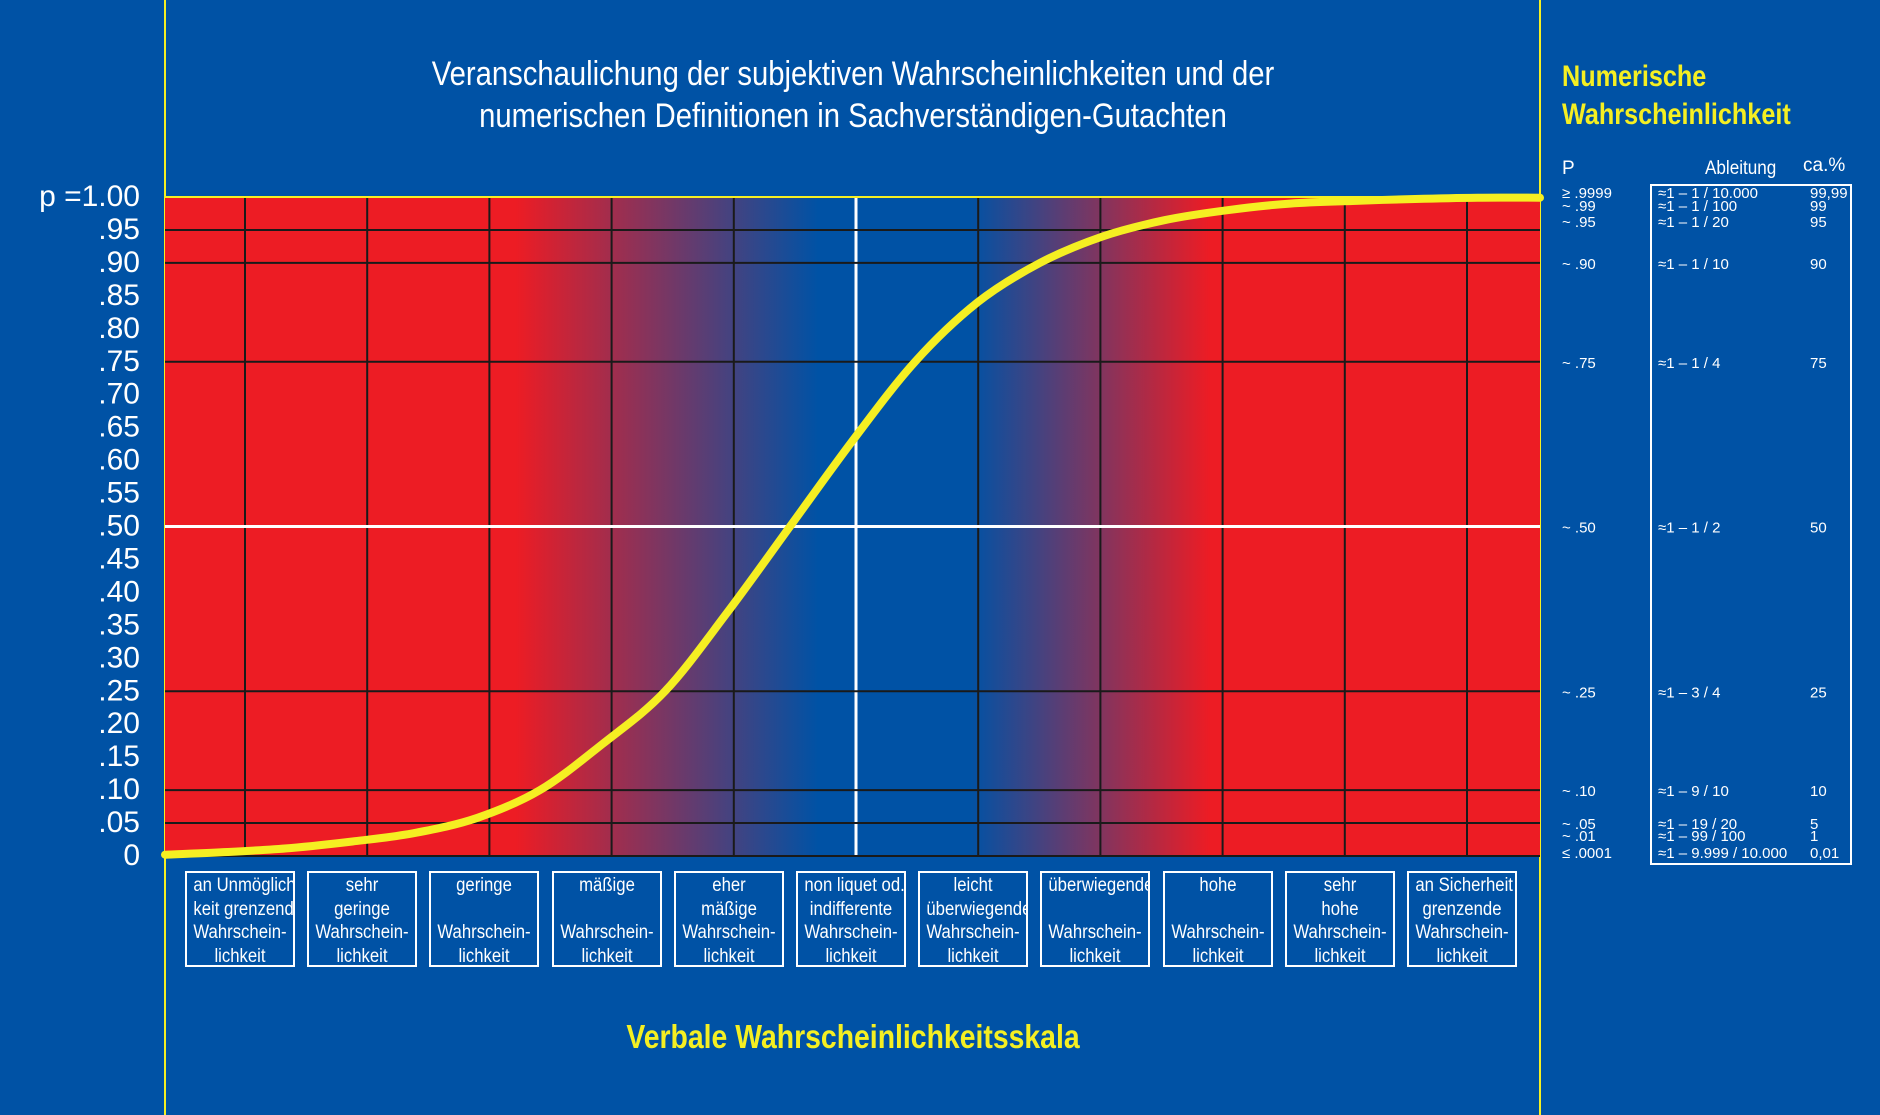 This screenshot has height=1115, width=1880. What do you see at coordinates (119, 493) in the screenshot?
I see `y-tick-label: .55` at bounding box center [119, 493].